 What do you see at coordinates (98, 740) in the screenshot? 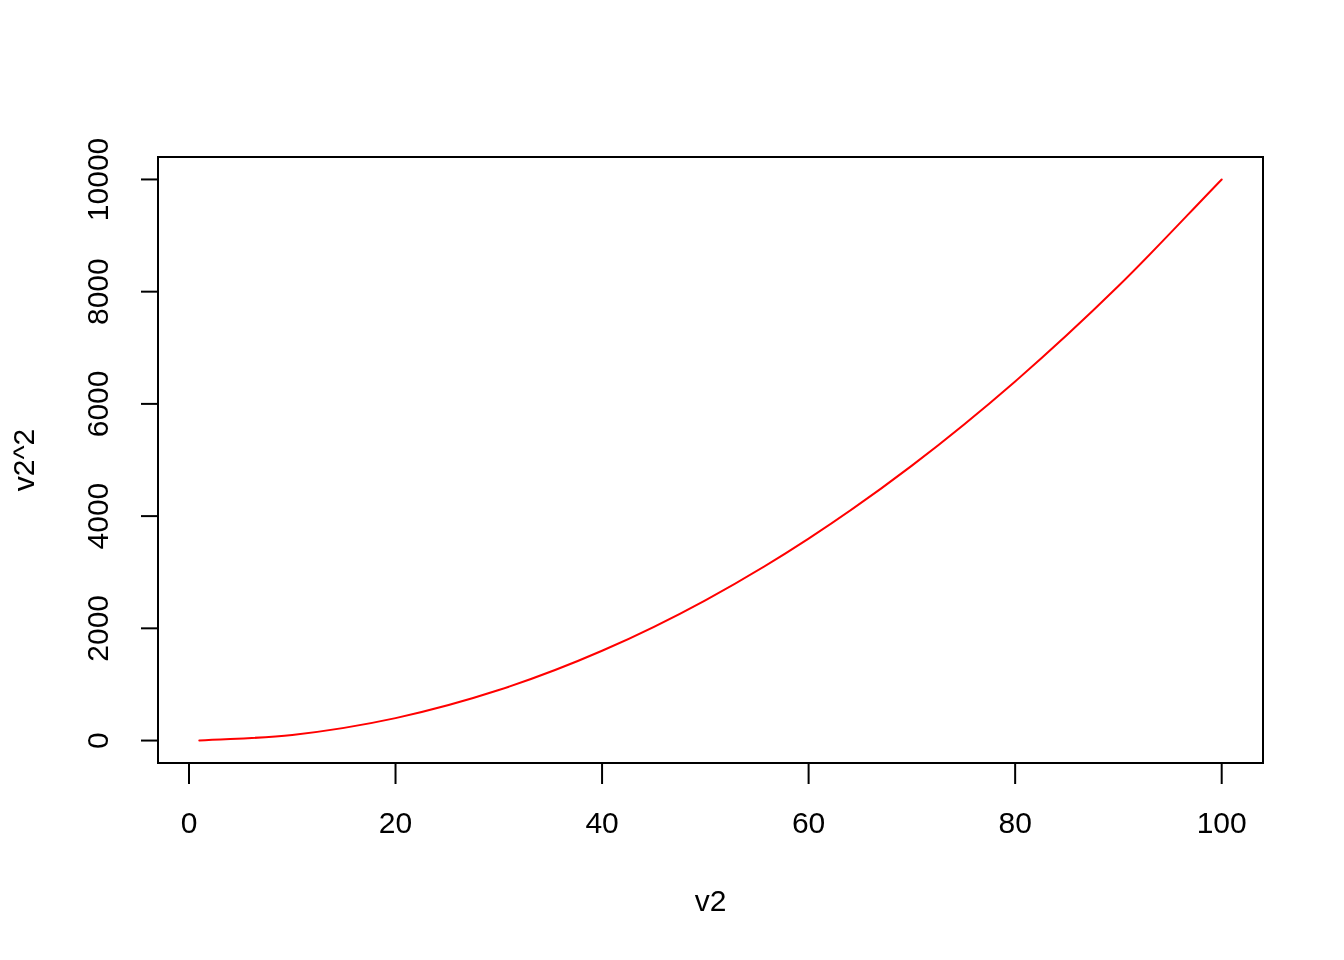
I see `y-tick-label: 0` at bounding box center [98, 740].